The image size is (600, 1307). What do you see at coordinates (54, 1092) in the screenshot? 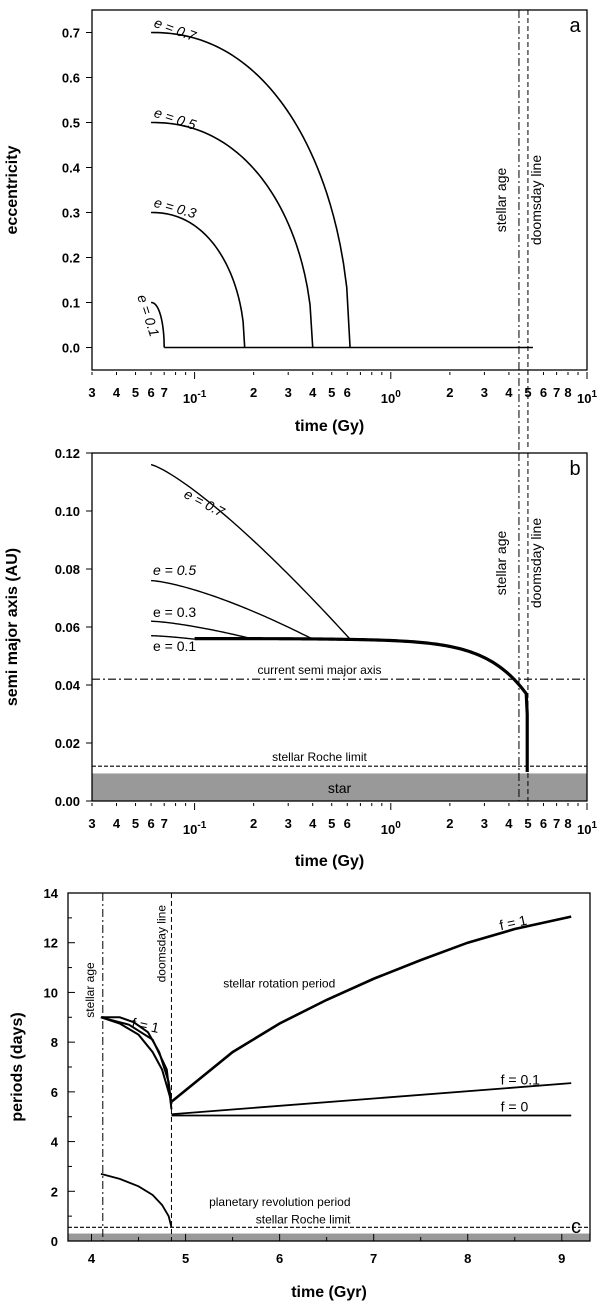
I see `y-tick-label: 6` at bounding box center [54, 1092].